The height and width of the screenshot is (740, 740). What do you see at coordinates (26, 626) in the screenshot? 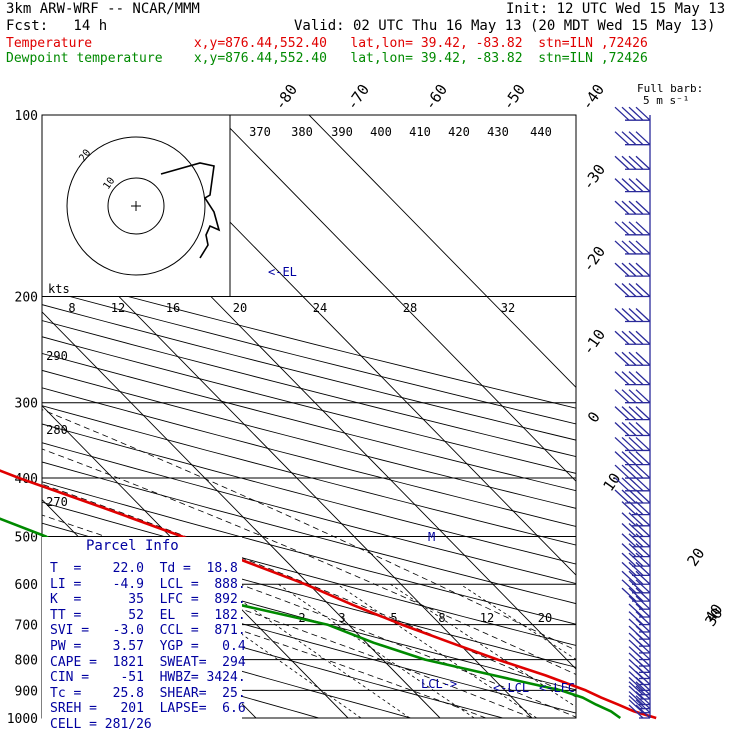
I see `pressure-label: 700` at bounding box center [26, 626].